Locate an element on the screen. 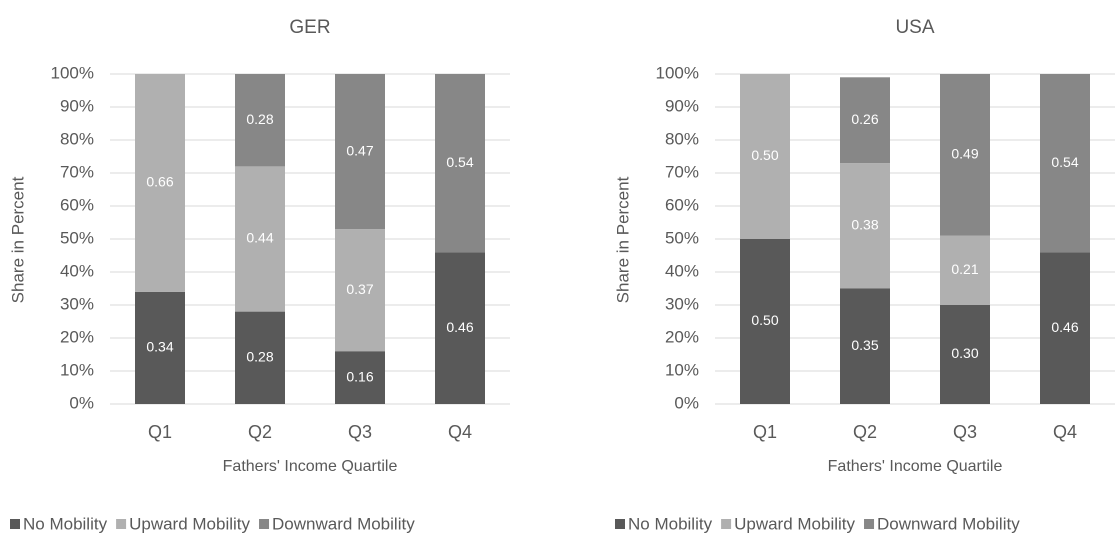 The width and height of the screenshot is (1116, 540). data-label: 0.37 is located at coordinates (359, 289).